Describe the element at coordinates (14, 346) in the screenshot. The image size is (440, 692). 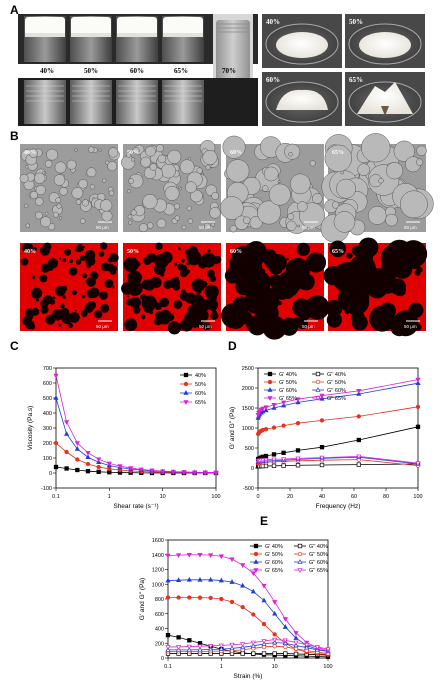
I see `panel-label-c: C` at that location.